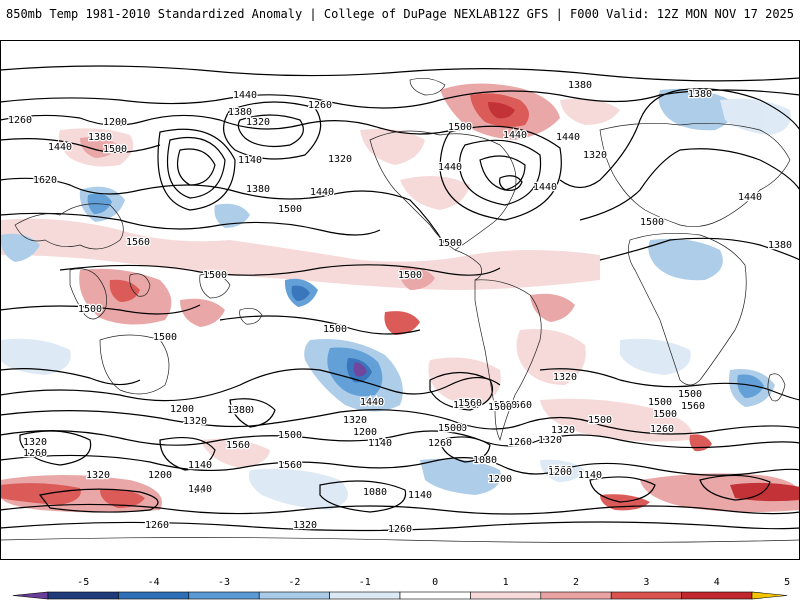 The image size is (800, 600). Describe the element at coordinates (787, 582) in the screenshot. I see `colorbar-tick-label: 5` at that location.